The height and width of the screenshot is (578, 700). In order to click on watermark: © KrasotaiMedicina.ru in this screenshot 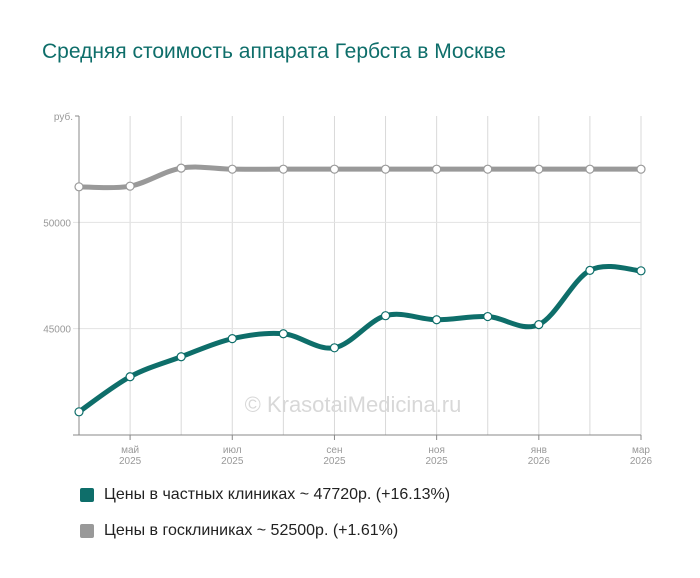, I will do `click(353, 404)`.